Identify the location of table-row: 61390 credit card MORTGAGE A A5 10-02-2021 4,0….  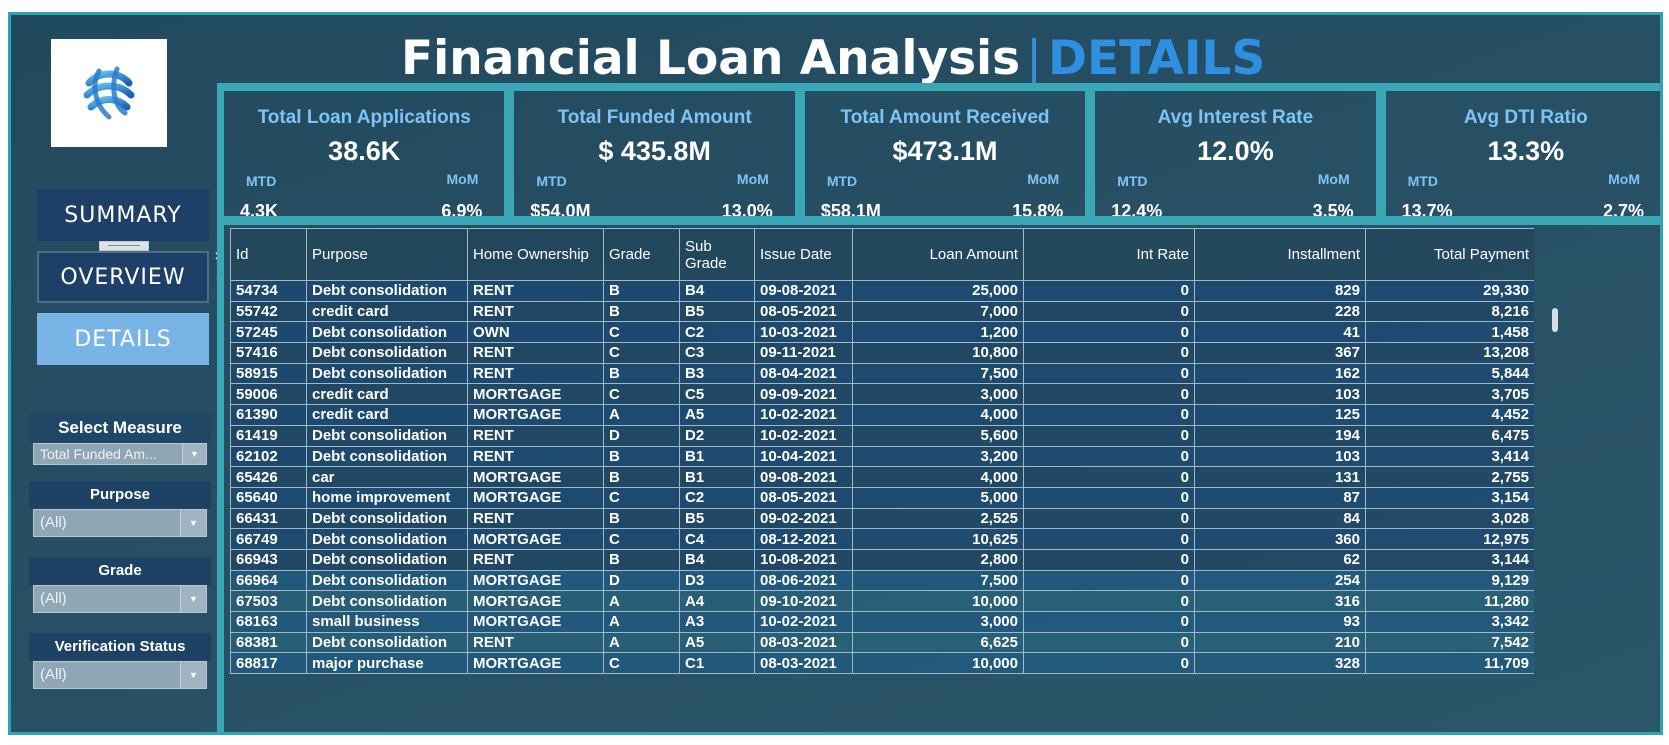
(882, 415).